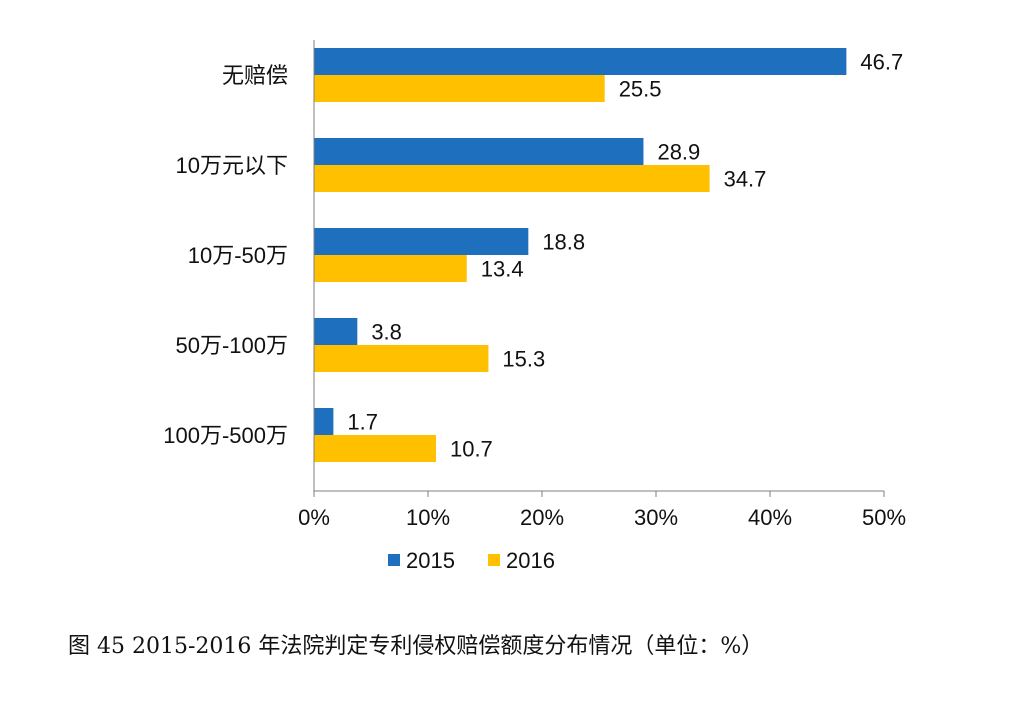 This screenshot has height=714, width=1012. What do you see at coordinates (656, 517) in the screenshot?
I see `x-tick-label: 30%` at bounding box center [656, 517].